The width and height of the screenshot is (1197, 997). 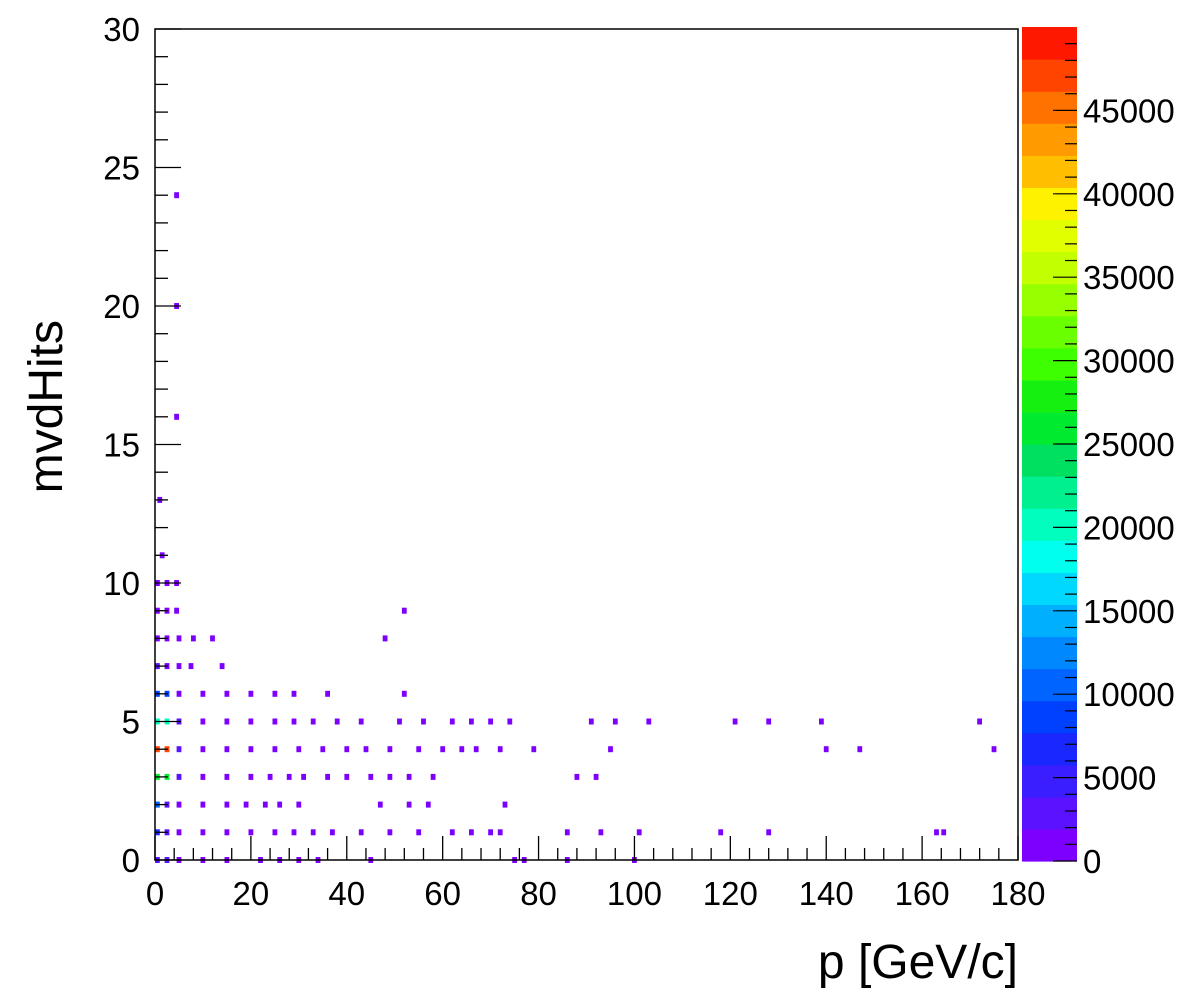 I want to click on x-tick-label: 100, so click(x=634, y=893).